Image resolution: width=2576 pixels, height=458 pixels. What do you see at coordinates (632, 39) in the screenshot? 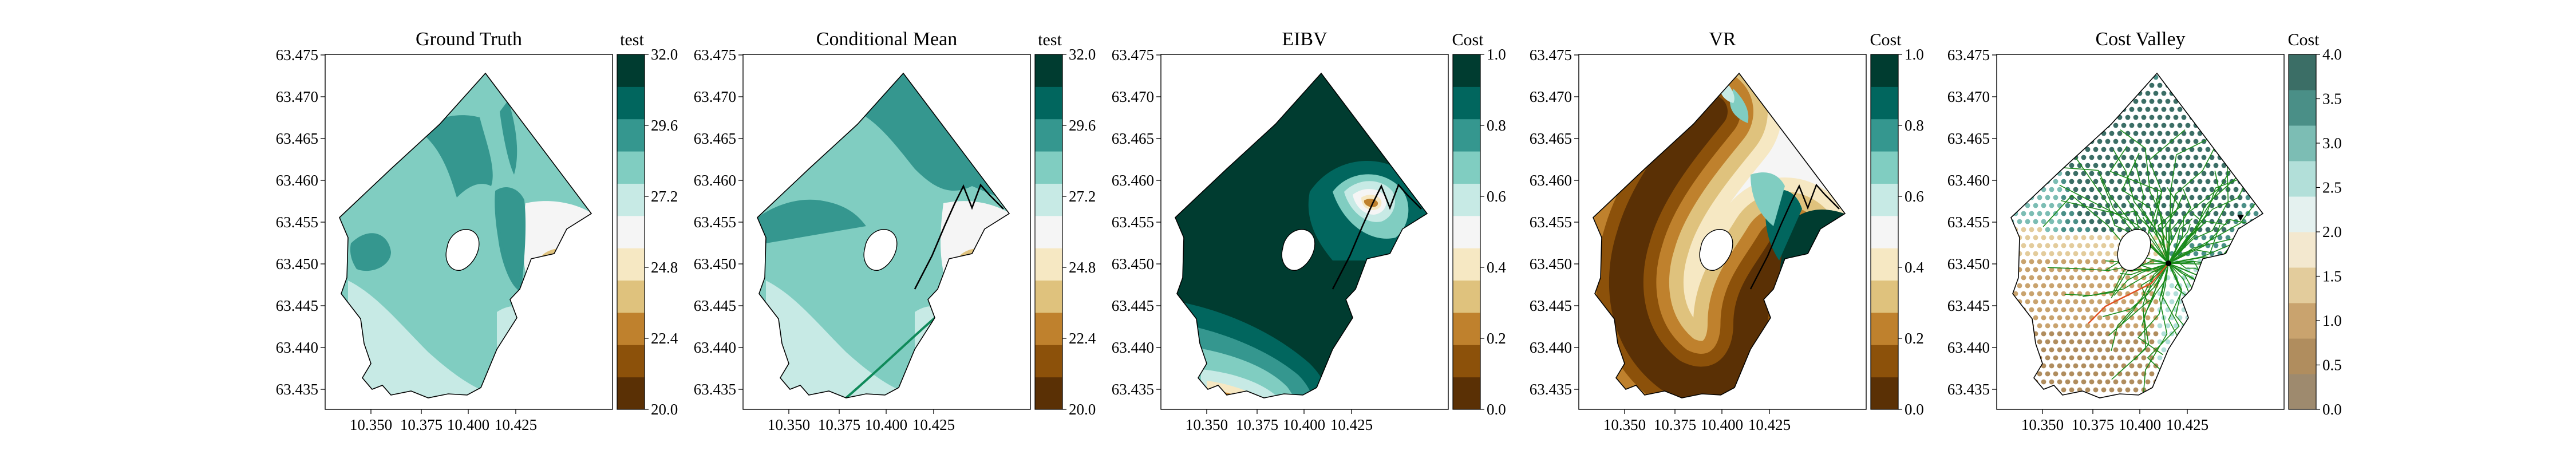
I see `colorbar-label: test` at bounding box center [632, 39].